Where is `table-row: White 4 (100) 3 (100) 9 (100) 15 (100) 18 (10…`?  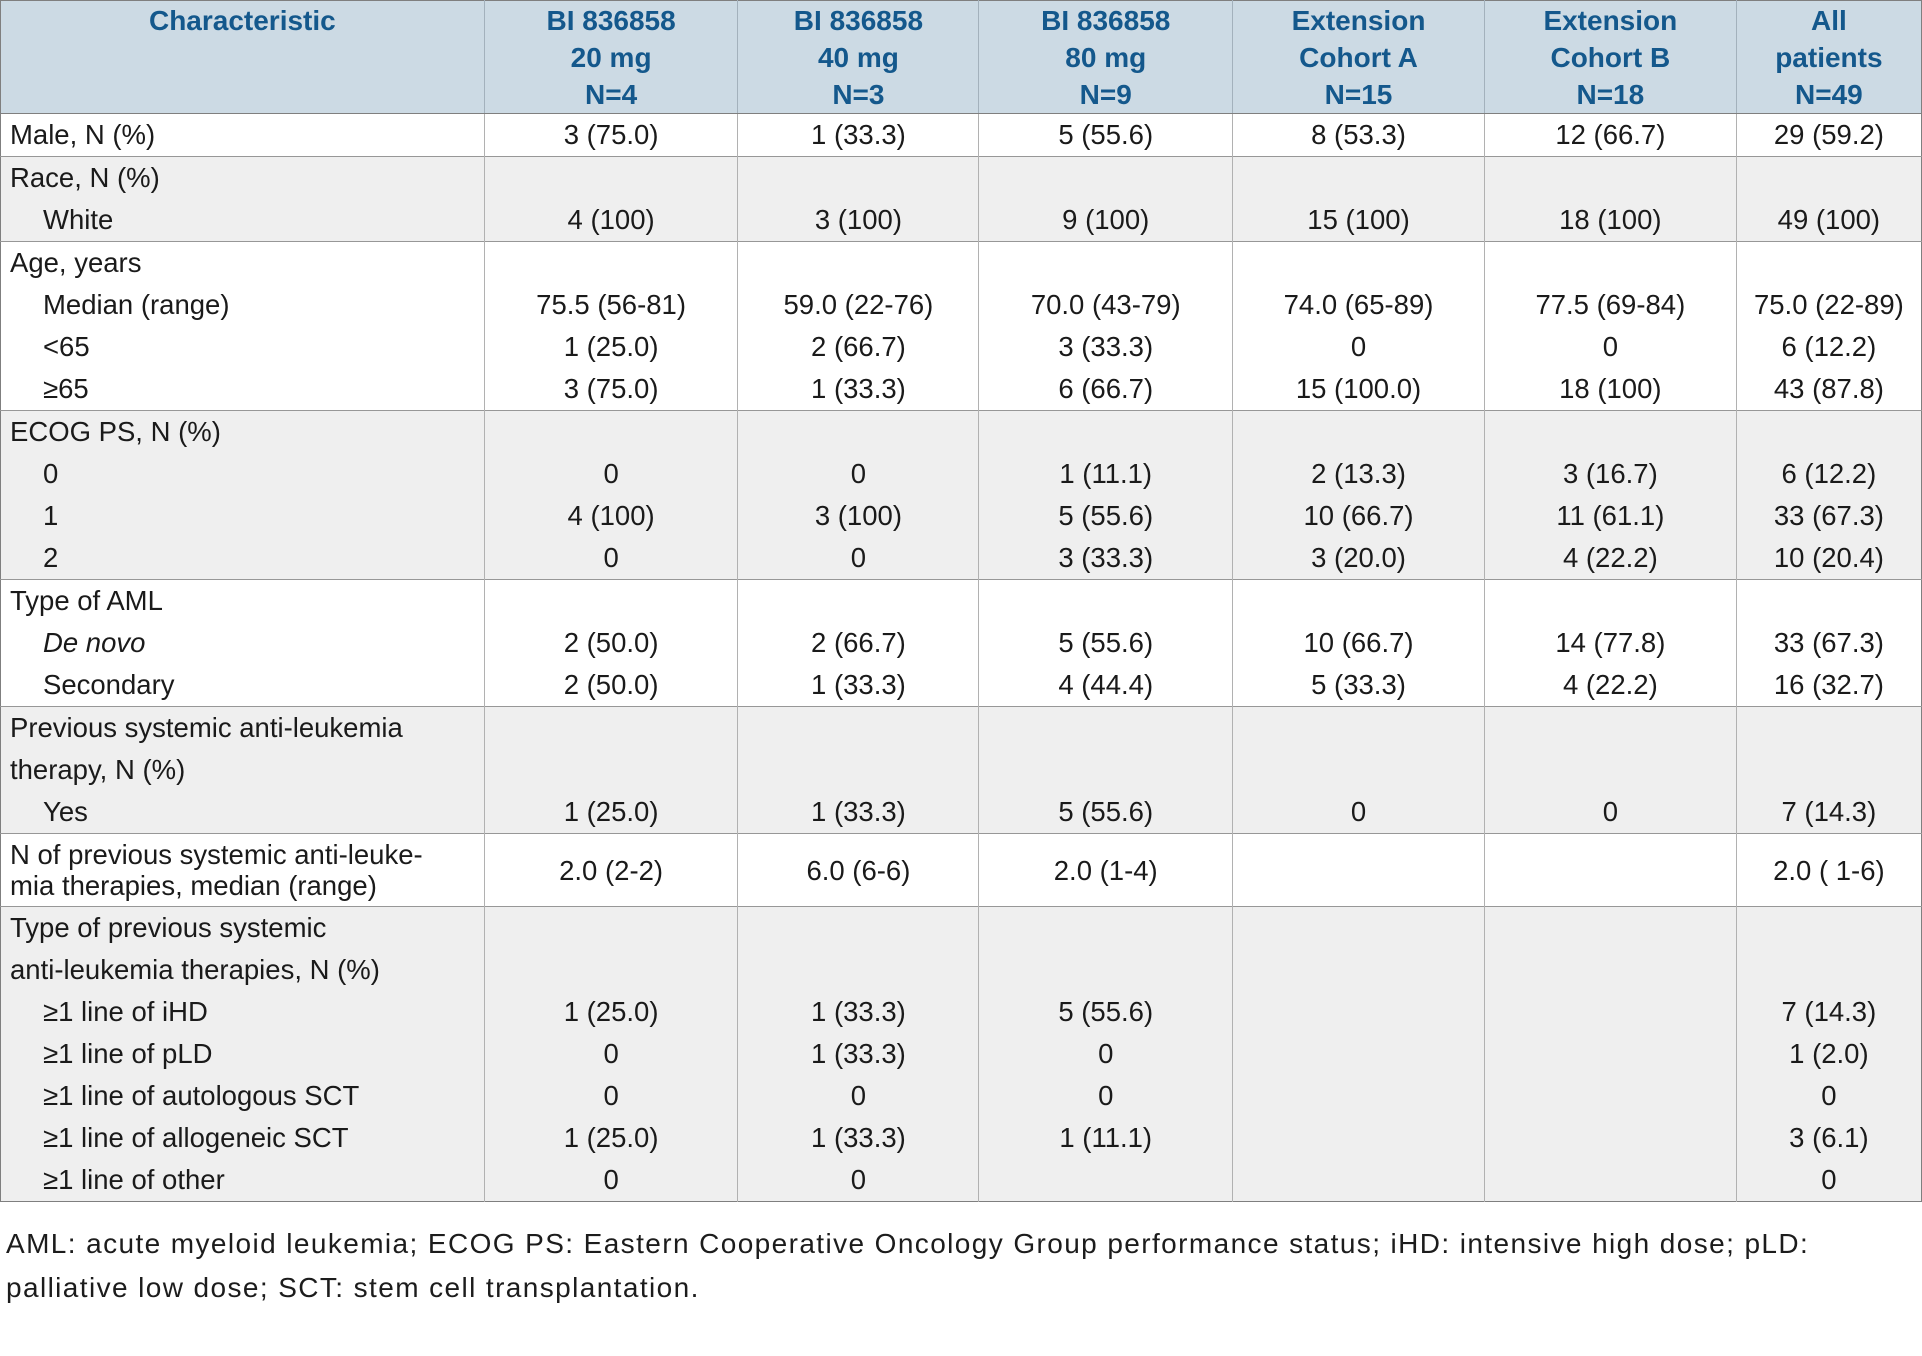
table-row: White 4 (100) 3 (100) 9 (100) 15 (100) 18 (10… is located at coordinates (961, 220).